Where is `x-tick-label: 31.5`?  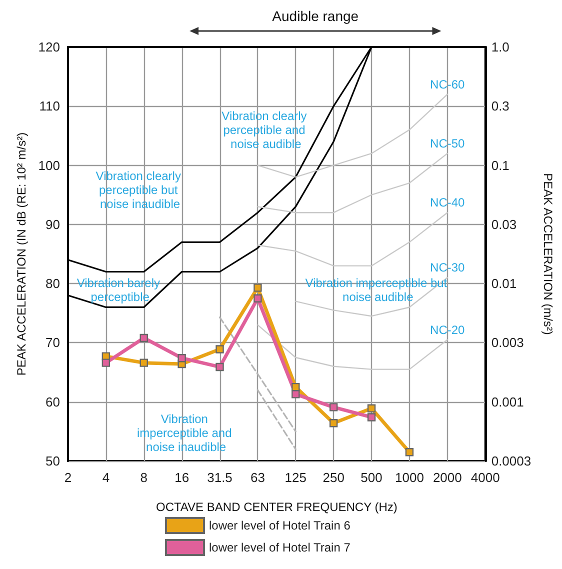
x-tick-label: 31.5 is located at coordinates (219, 477).